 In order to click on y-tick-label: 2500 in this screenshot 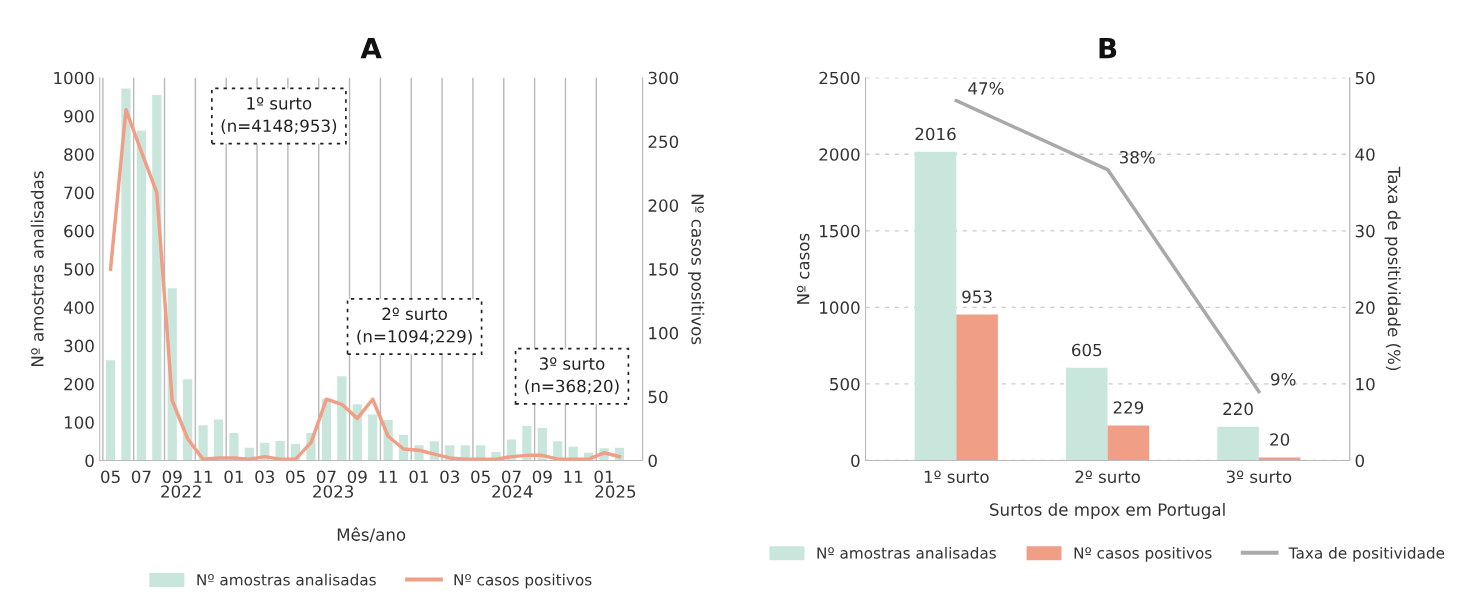, I will do `click(839, 78)`.